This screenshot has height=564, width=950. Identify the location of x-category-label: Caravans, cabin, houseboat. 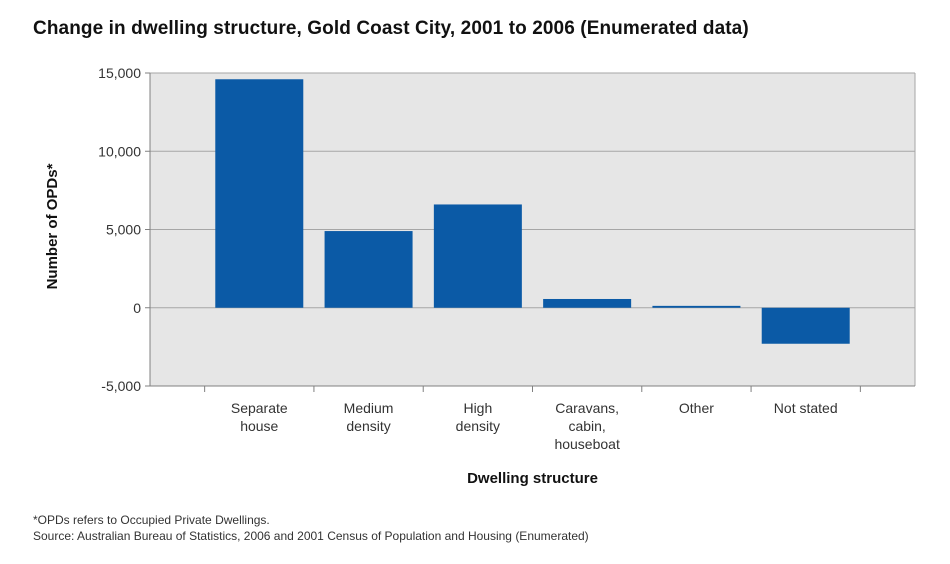
(587, 426).